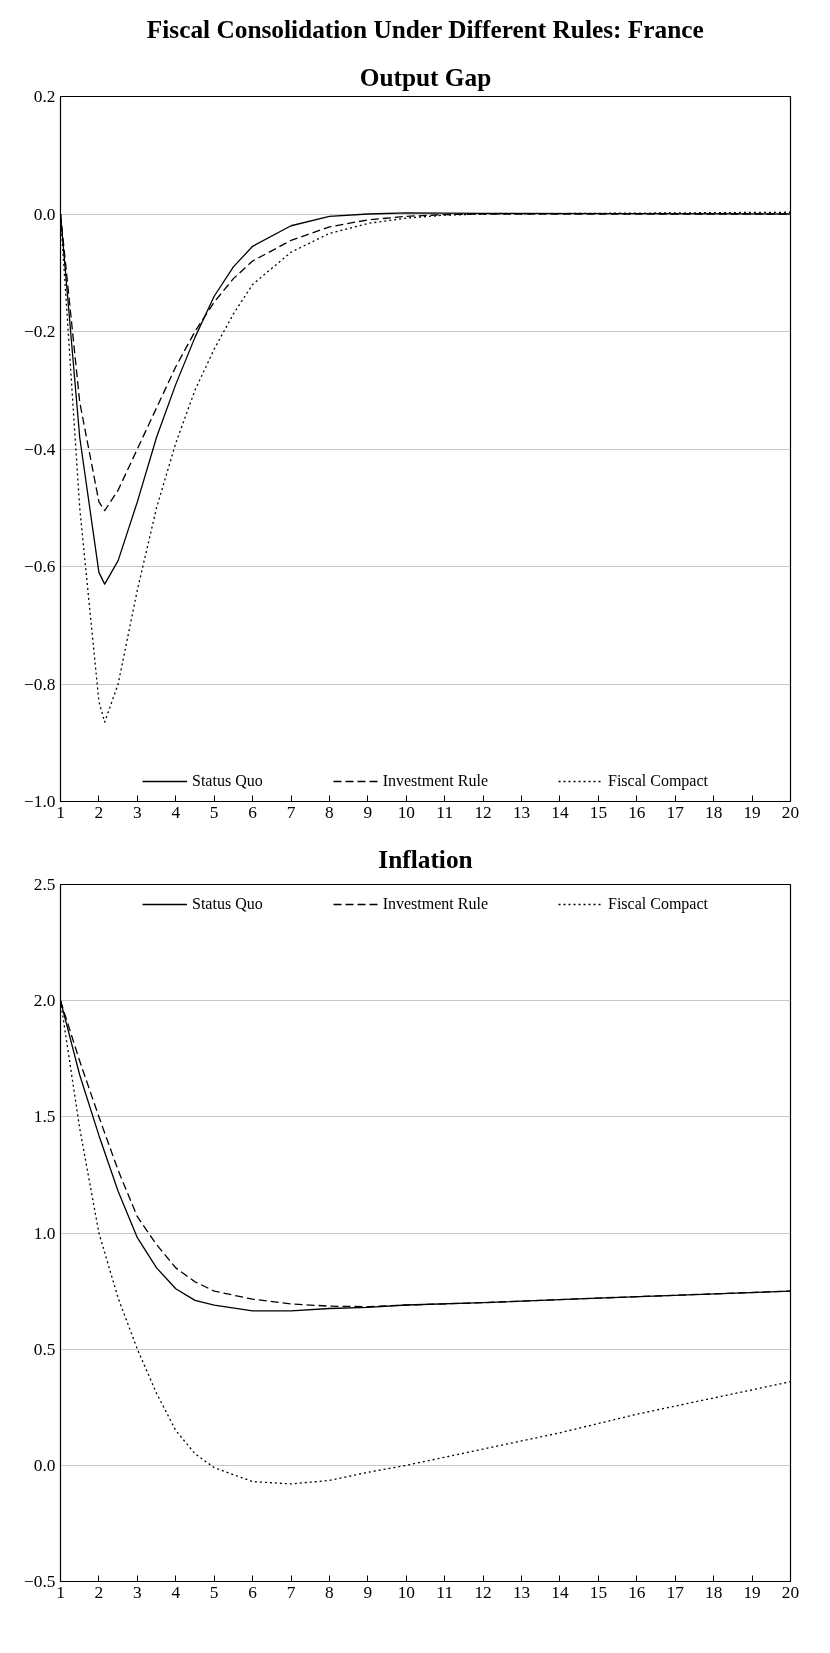 This screenshot has height=1653, width=830. What do you see at coordinates (40, 1581) in the screenshot?
I see `y-tick-label: −0.5` at bounding box center [40, 1581].